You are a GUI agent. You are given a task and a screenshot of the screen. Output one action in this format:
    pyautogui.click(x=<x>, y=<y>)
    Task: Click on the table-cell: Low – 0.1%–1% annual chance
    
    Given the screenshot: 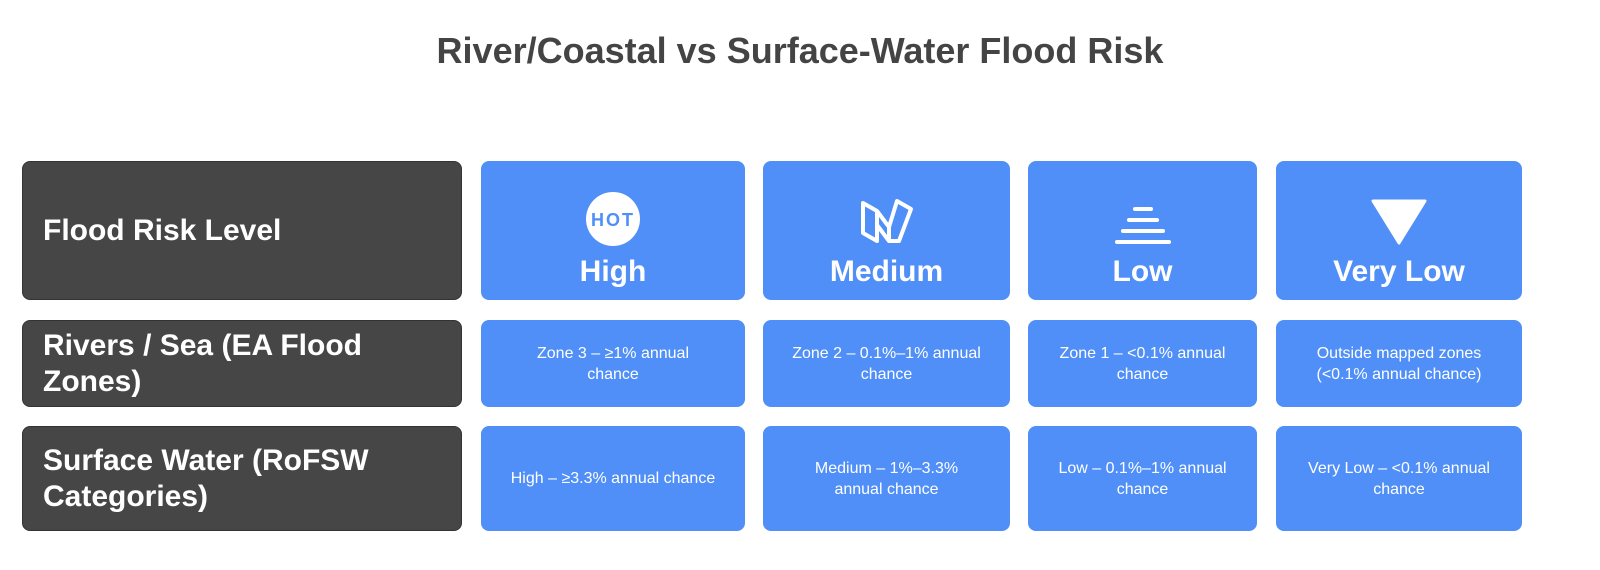 What is the action you would take?
    pyautogui.click(x=1142, y=478)
    